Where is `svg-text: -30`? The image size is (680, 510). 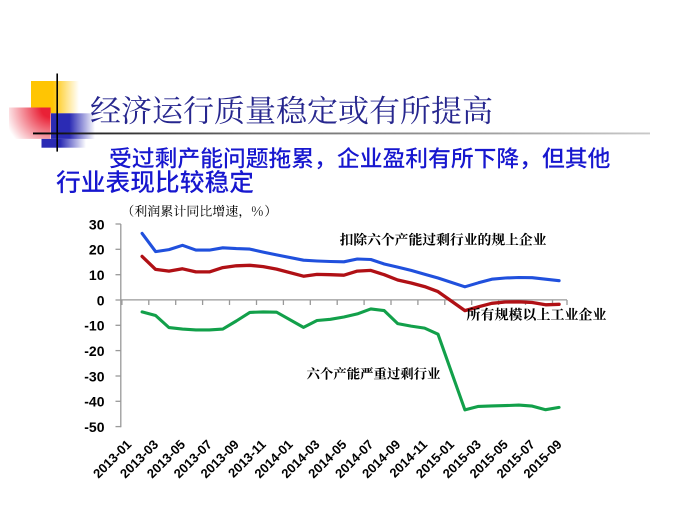
svg-text: -30 is located at coordinates (94, 376).